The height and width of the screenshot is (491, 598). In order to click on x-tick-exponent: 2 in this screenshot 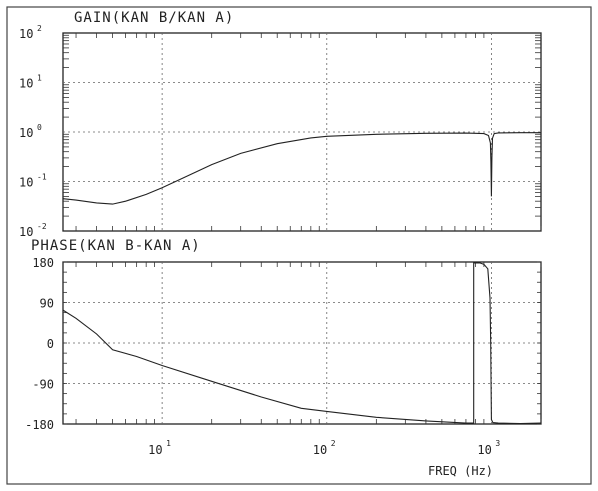, I will do `click(333, 443)`.